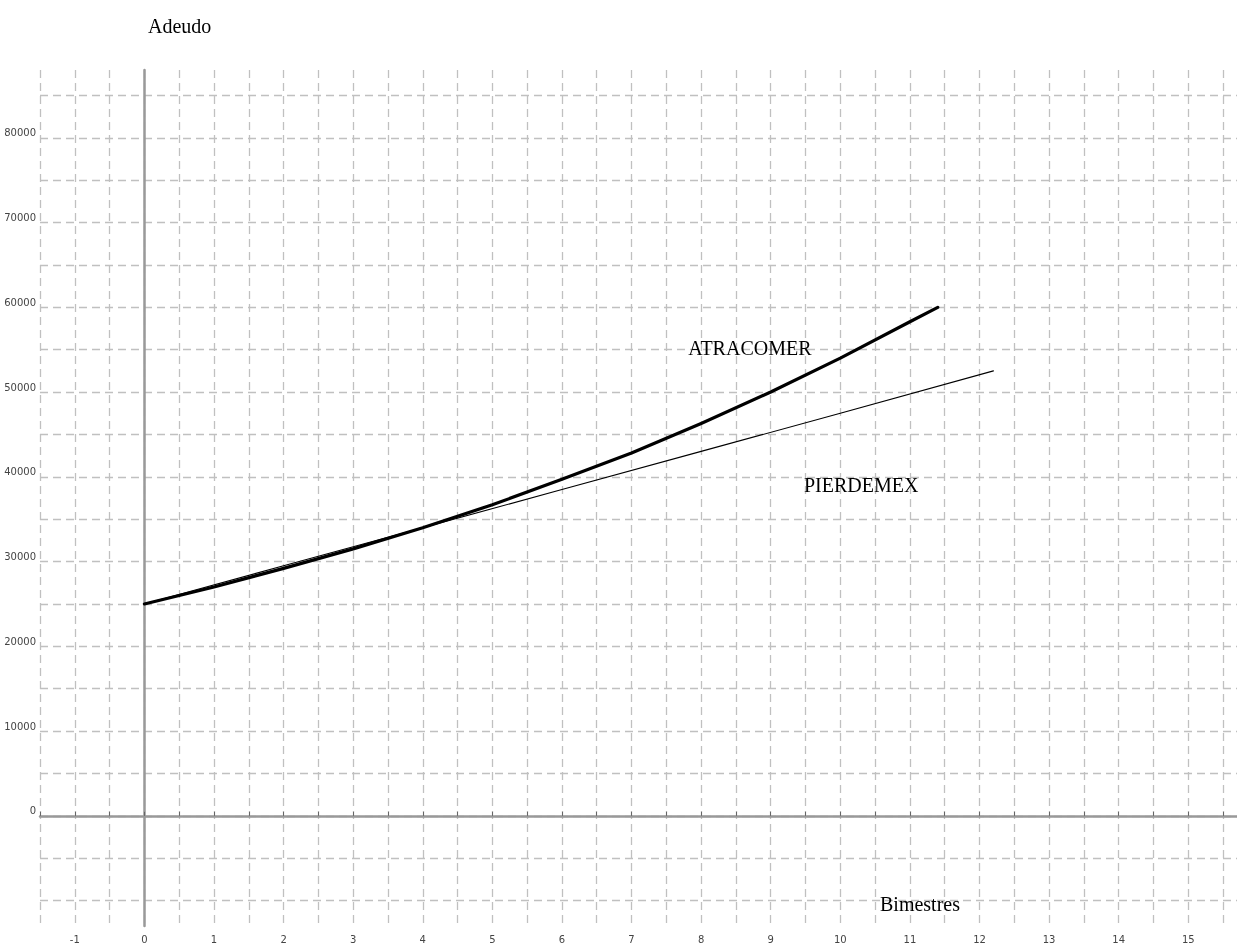  I want to click on y-tick-label: 50000, so click(20, 387).